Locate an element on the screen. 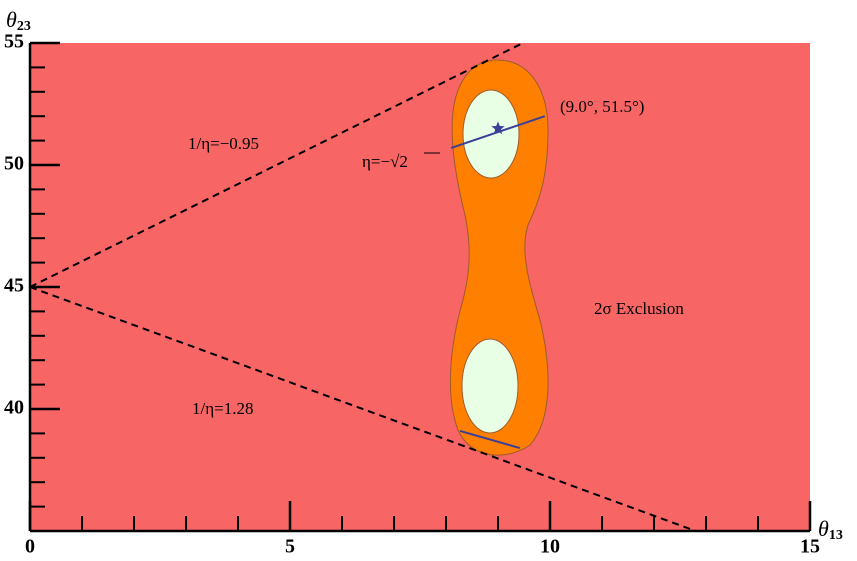 The image size is (857, 561). x-axis-subscript: 13 is located at coordinates (836, 535).